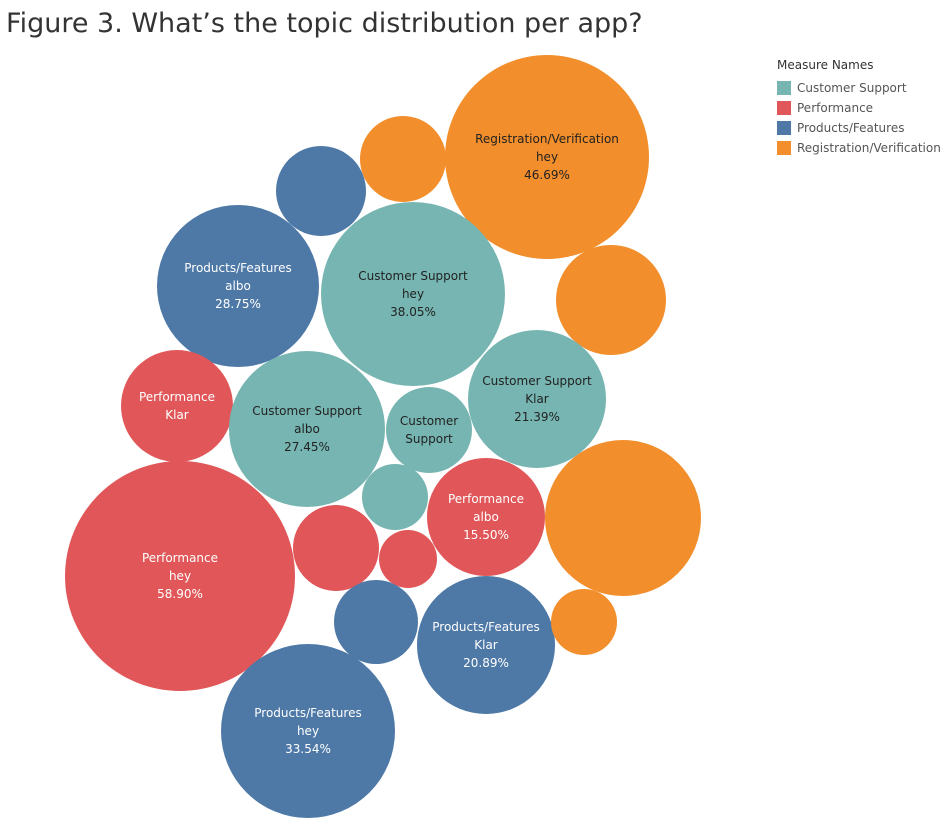 The image size is (945, 819). I want to click on bubble-label: Customer, so click(429, 421).